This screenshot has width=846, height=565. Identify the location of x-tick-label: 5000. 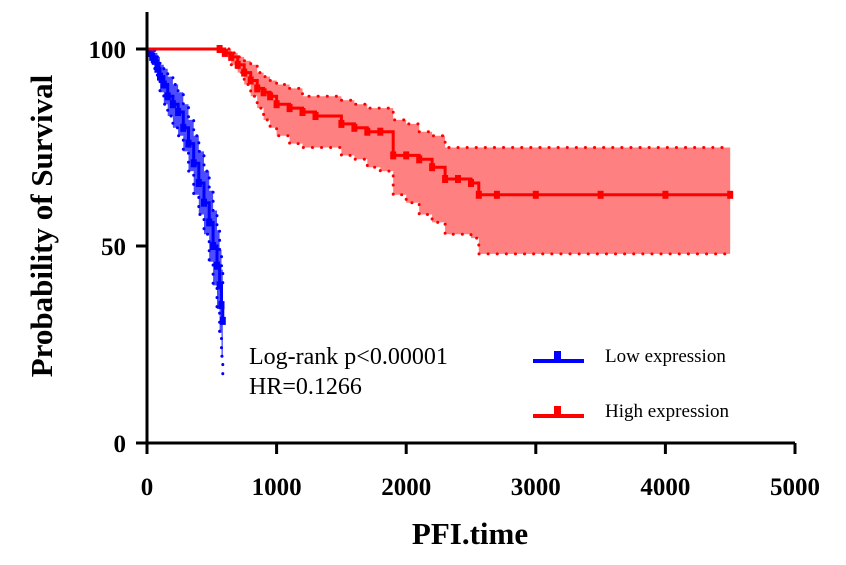
(795, 487).